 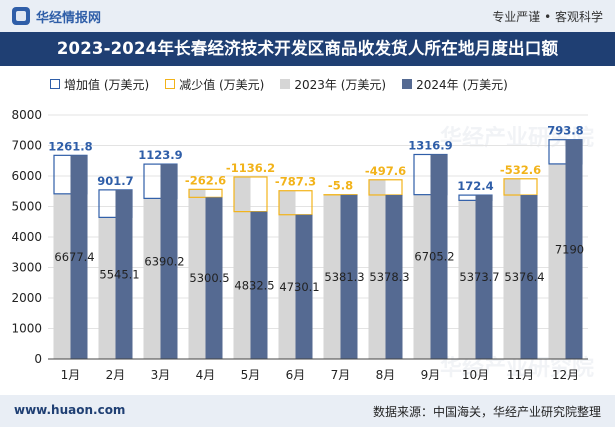 What do you see at coordinates (385, 171) in the screenshot?
I see `change-label: -497.6` at bounding box center [385, 171].